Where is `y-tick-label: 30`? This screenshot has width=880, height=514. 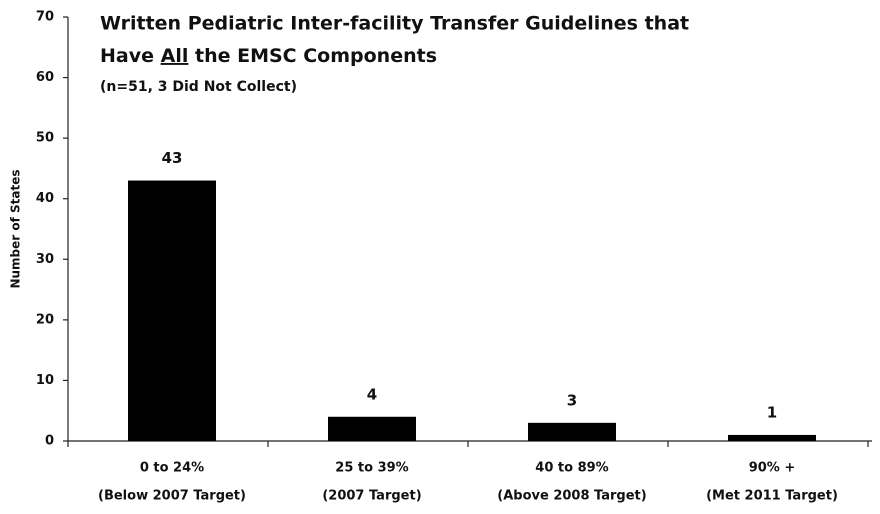 y-tick-label: 30 is located at coordinates (45, 259).